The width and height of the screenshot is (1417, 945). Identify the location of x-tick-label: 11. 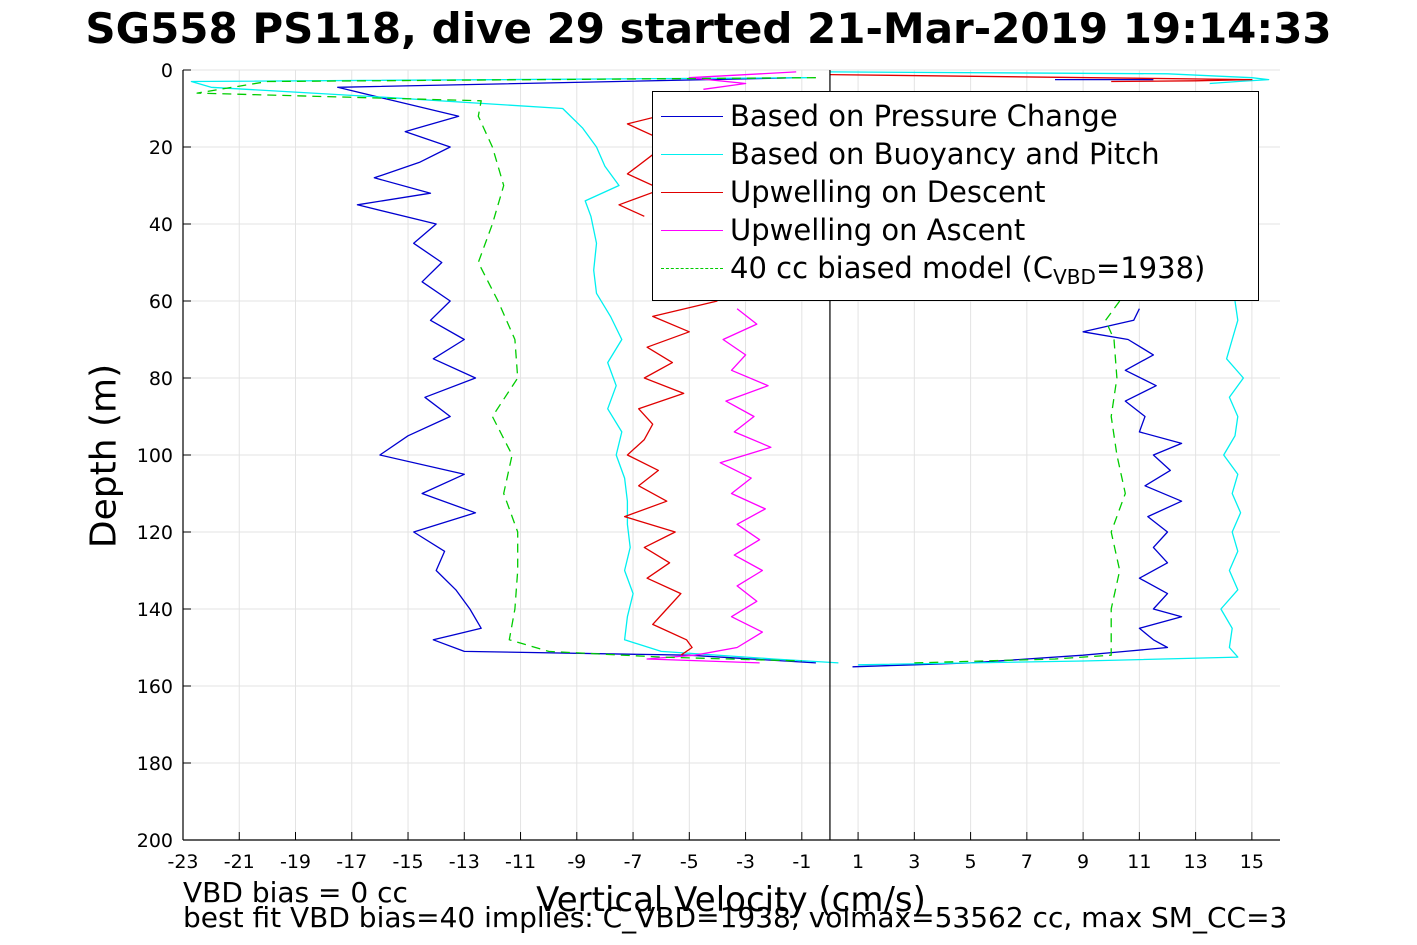
(1139, 862).